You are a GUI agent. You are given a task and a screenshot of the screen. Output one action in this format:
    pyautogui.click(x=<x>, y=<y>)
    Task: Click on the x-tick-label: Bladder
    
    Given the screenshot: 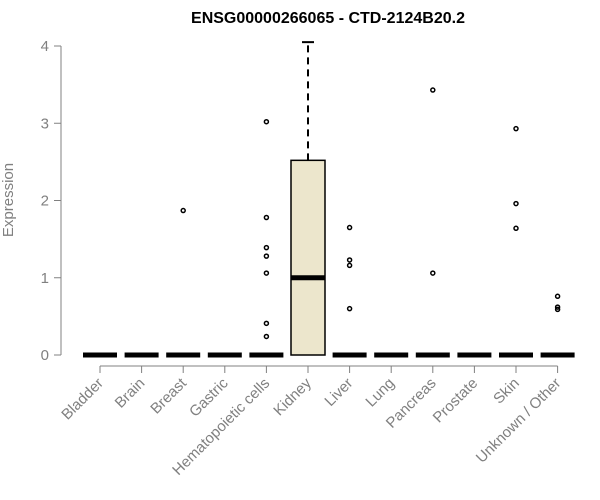 What is the action you would take?
    pyautogui.click(x=82, y=399)
    